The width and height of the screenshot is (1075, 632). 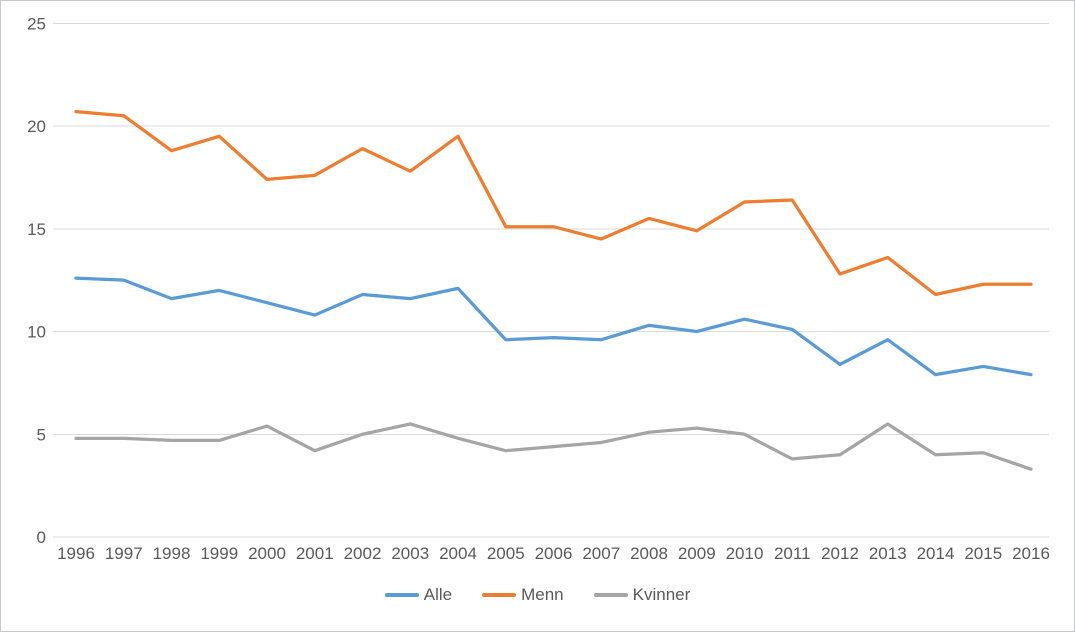 What do you see at coordinates (410, 553) in the screenshot?
I see `x-axis-label-2003: 2003` at bounding box center [410, 553].